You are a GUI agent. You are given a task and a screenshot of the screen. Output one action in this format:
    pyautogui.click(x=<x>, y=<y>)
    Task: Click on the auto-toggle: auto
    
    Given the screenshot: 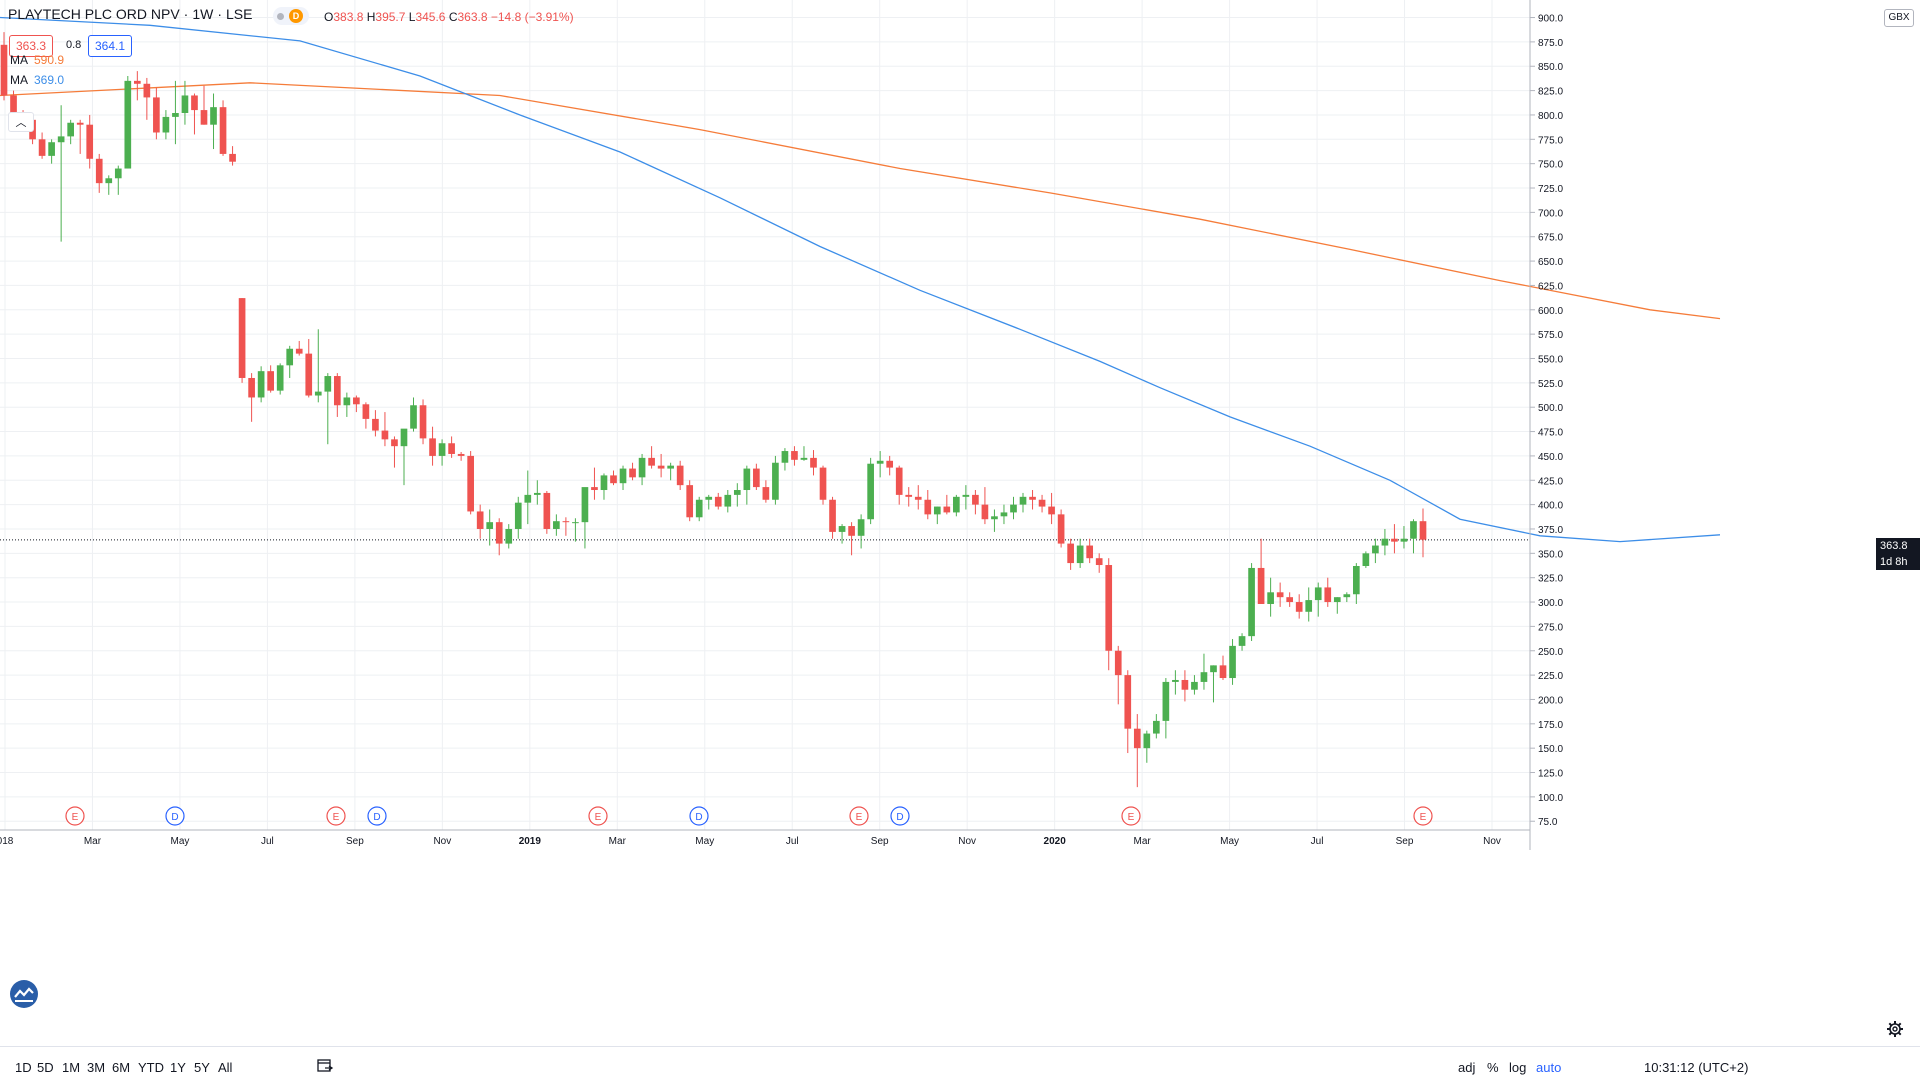 What is the action you would take?
    pyautogui.click(x=1549, y=1067)
    